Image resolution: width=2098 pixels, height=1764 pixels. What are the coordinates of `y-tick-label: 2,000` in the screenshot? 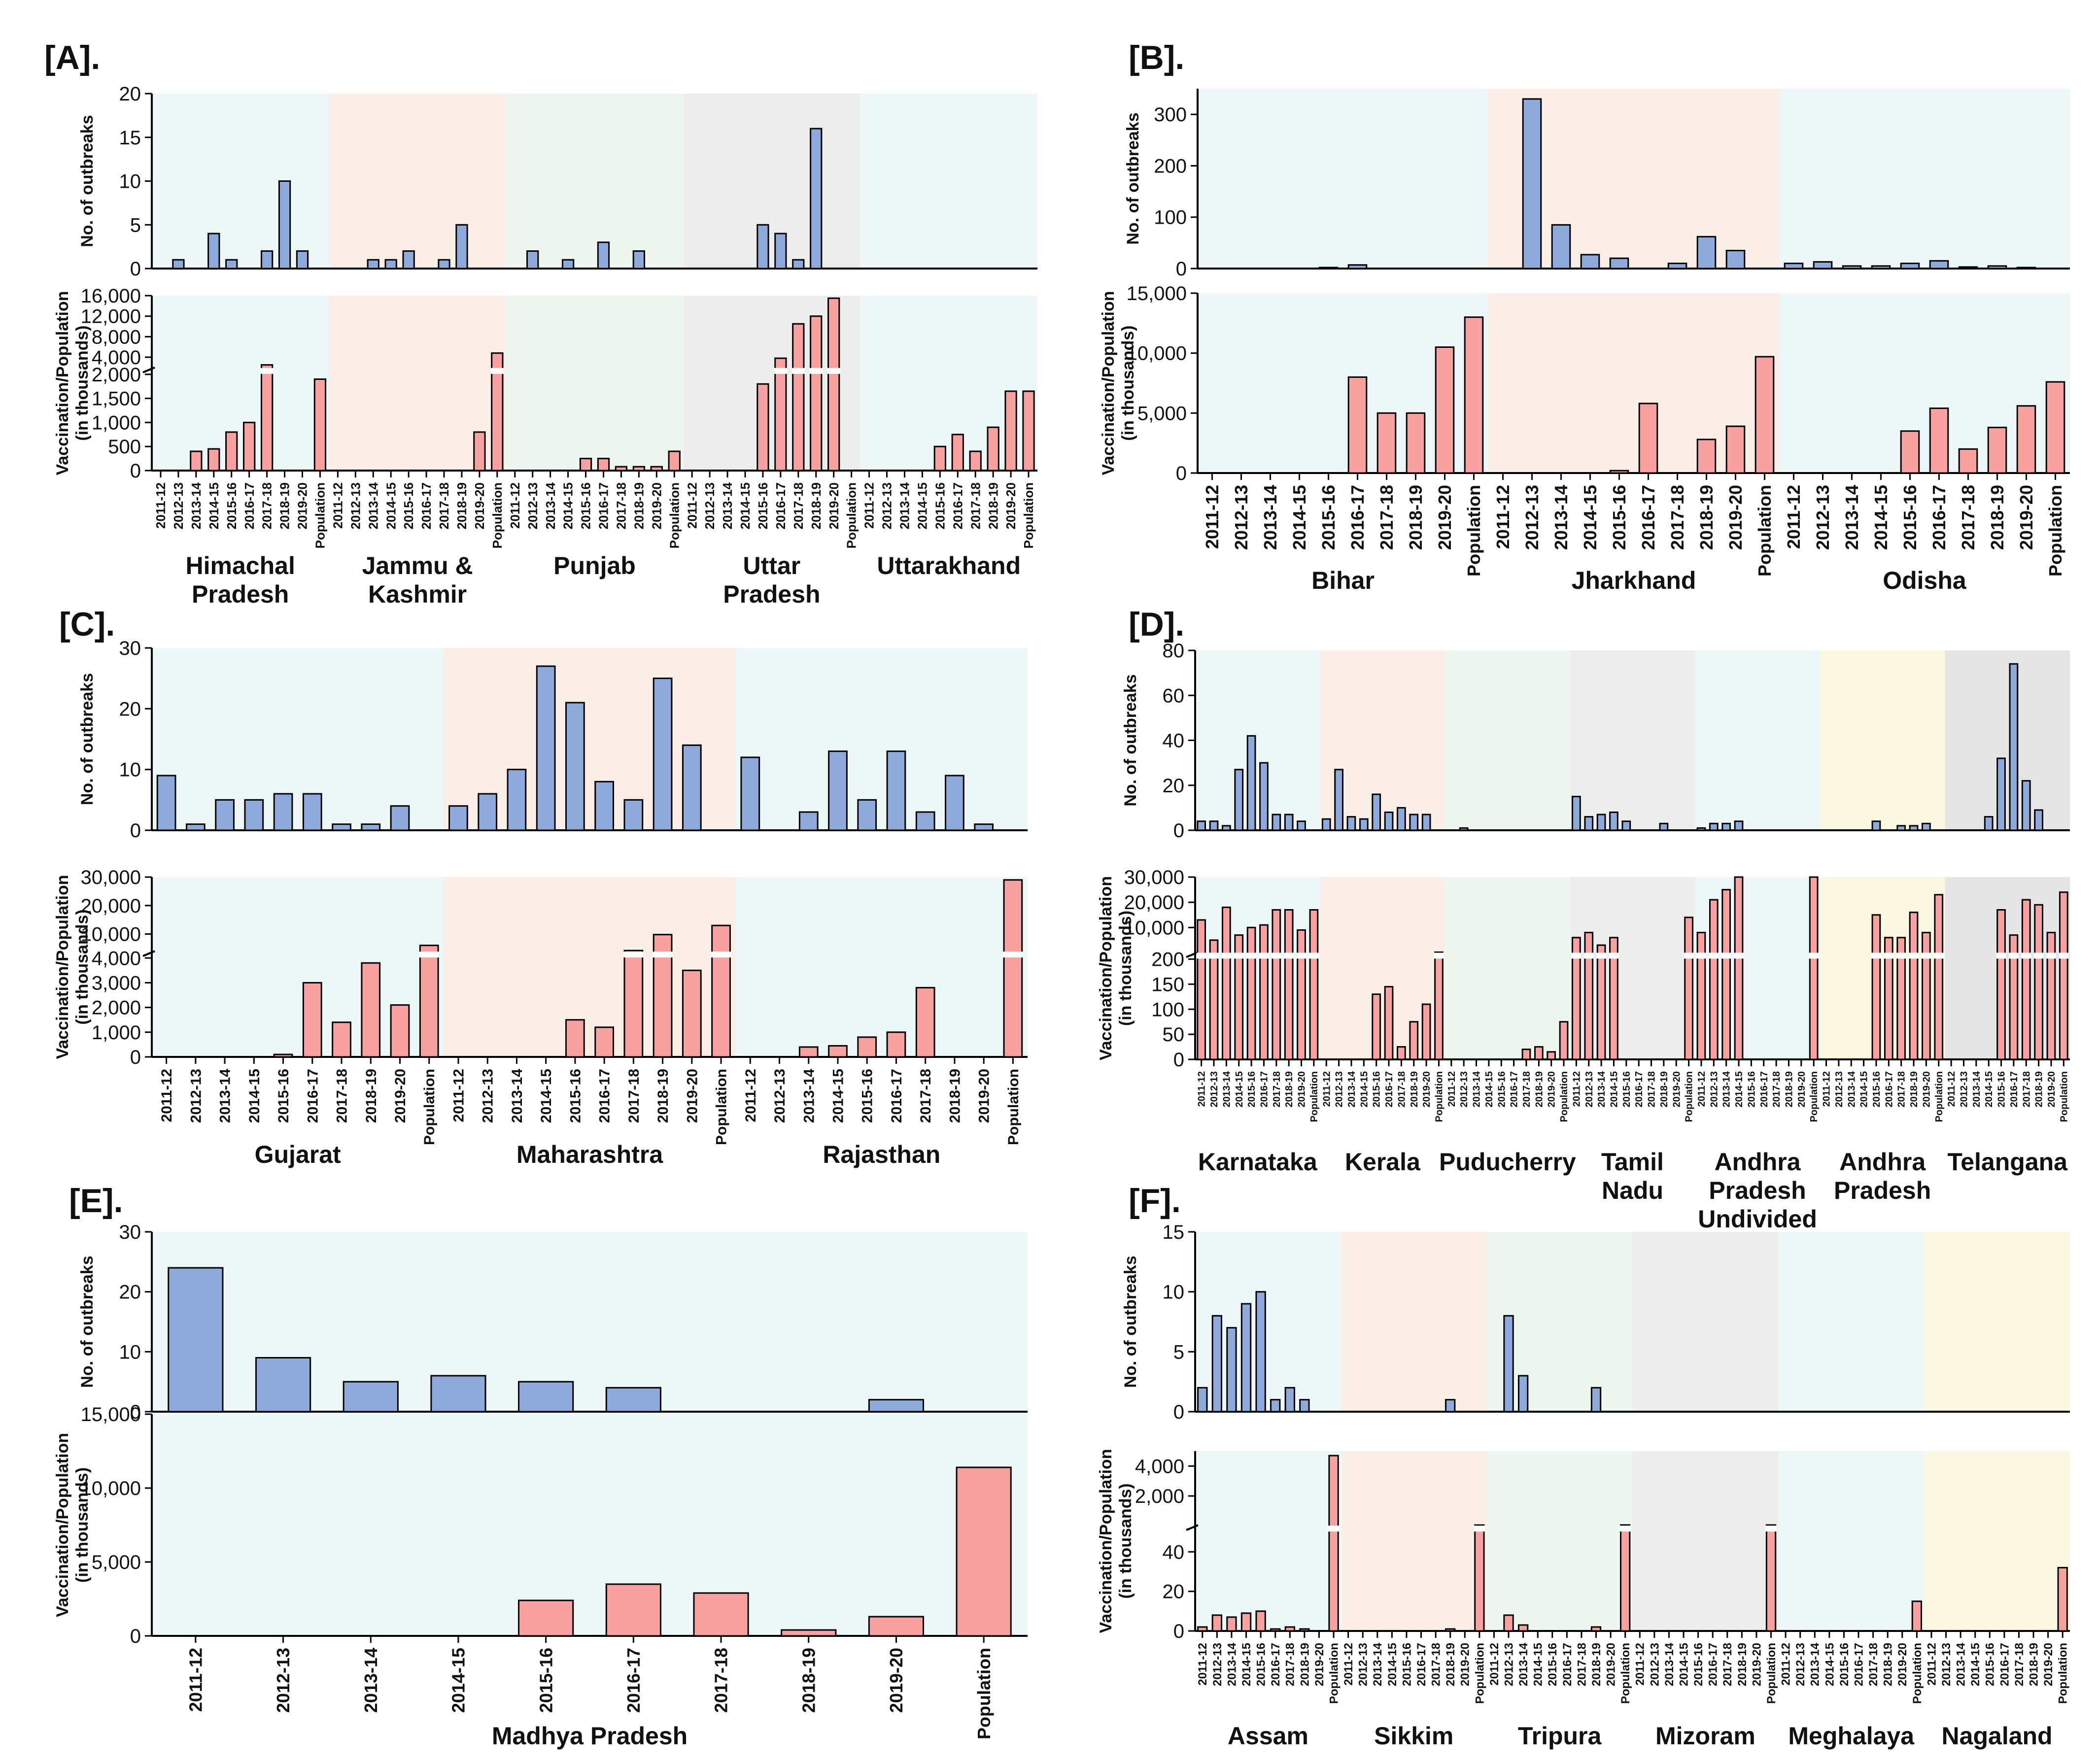 It's located at (116, 375).